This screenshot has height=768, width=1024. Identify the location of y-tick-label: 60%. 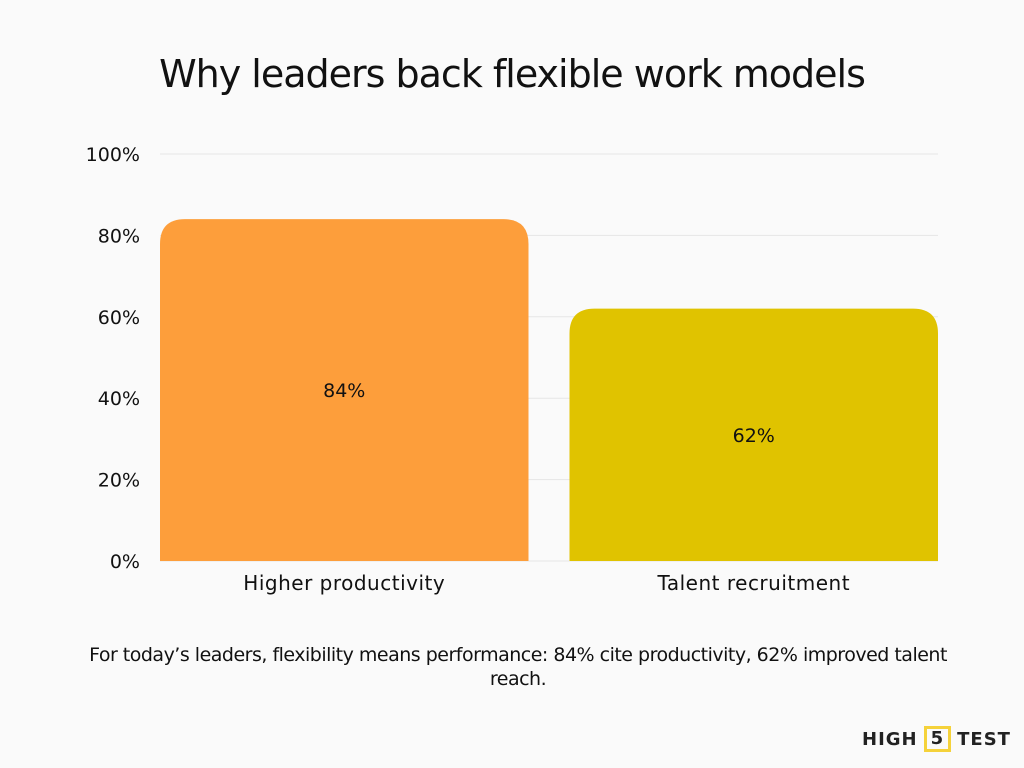
(119, 318).